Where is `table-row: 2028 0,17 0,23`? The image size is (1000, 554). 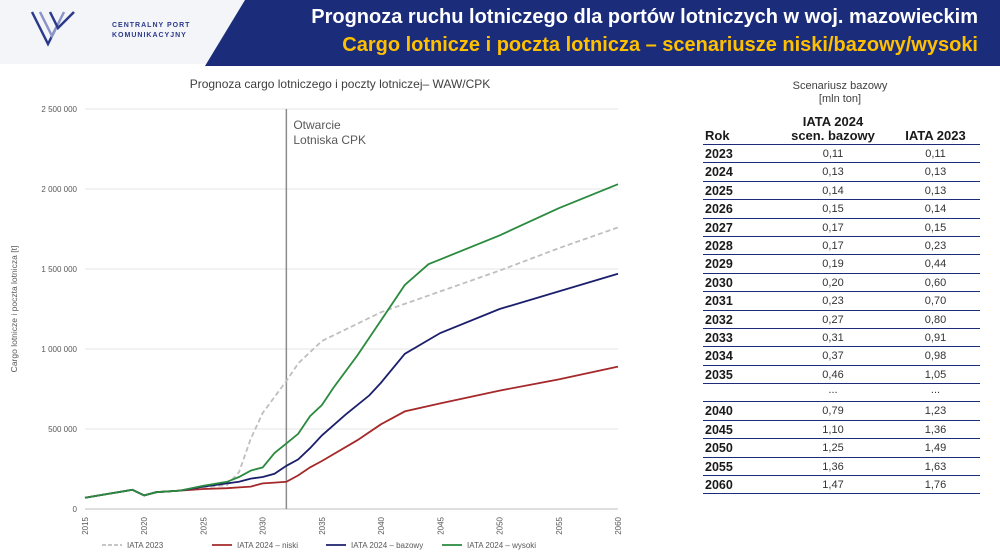
table-row: 2028 0,17 0,23 is located at coordinates (841, 246).